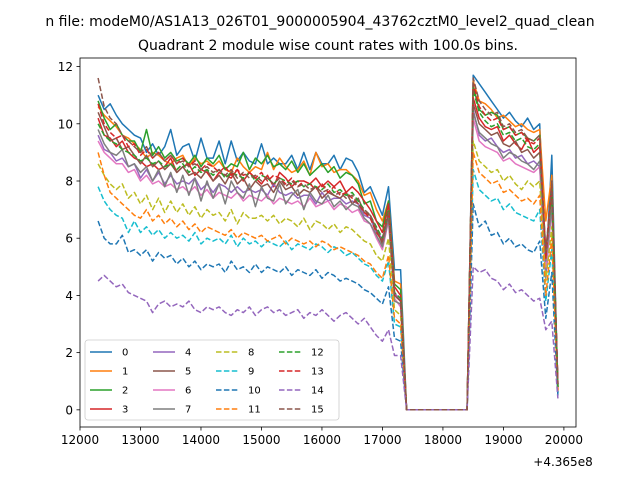 This screenshot has width=640, height=480. Describe the element at coordinates (443, 440) in the screenshot. I see `x-tick-label: 18000` at that location.